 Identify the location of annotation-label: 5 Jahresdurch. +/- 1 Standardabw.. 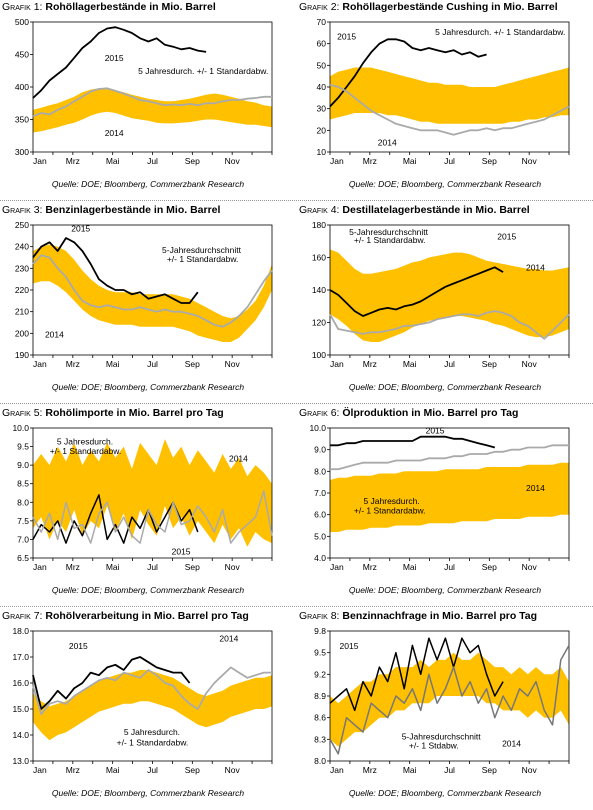
(500, 32).